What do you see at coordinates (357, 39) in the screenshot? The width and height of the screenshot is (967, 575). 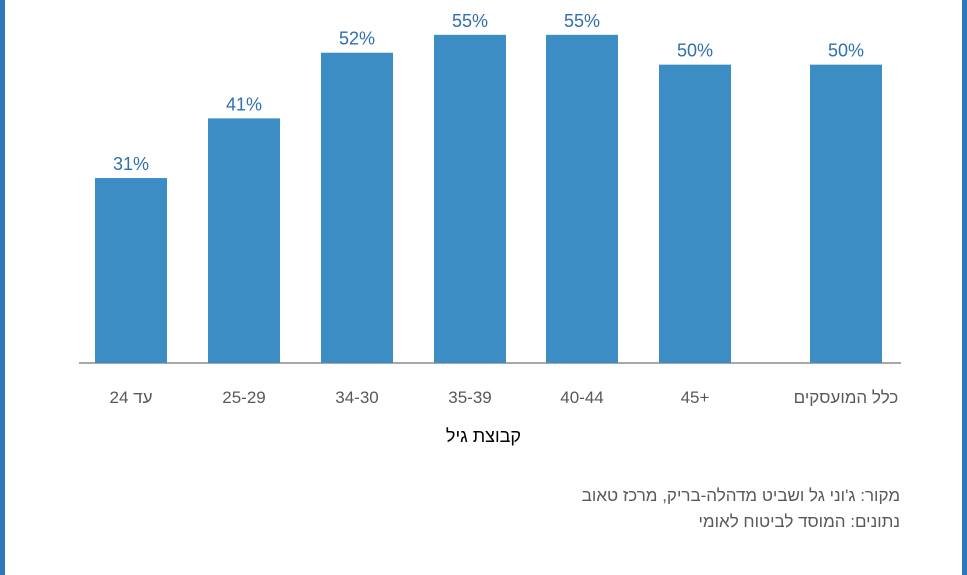 I see `data-label: 52%` at bounding box center [357, 39].